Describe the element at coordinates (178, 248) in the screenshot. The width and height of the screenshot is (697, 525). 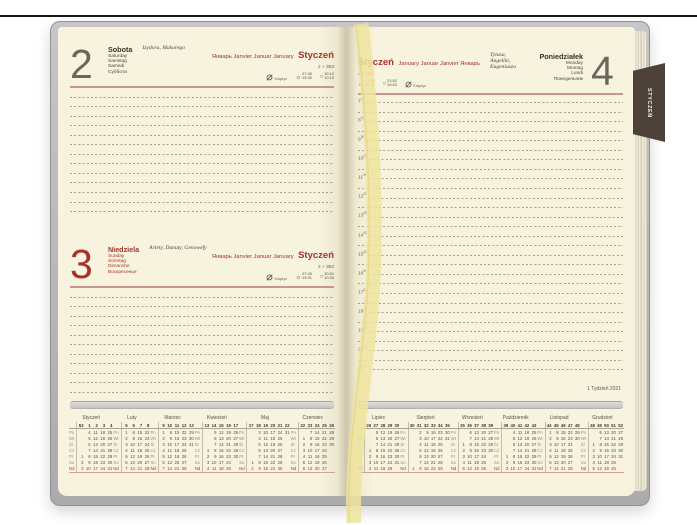
I see `name-days: Arlety, Danuty, Genowefy` at that location.